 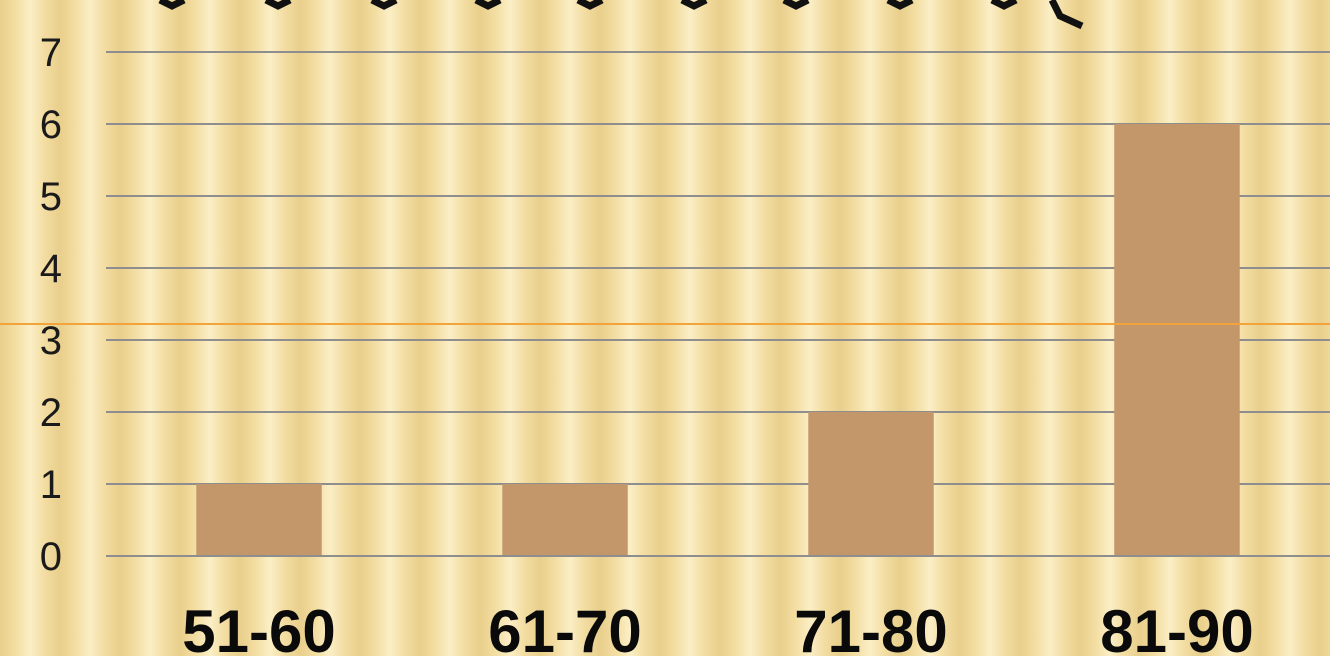 What do you see at coordinates (258, 627) in the screenshot?
I see `x-category-label: 51-60` at bounding box center [258, 627].